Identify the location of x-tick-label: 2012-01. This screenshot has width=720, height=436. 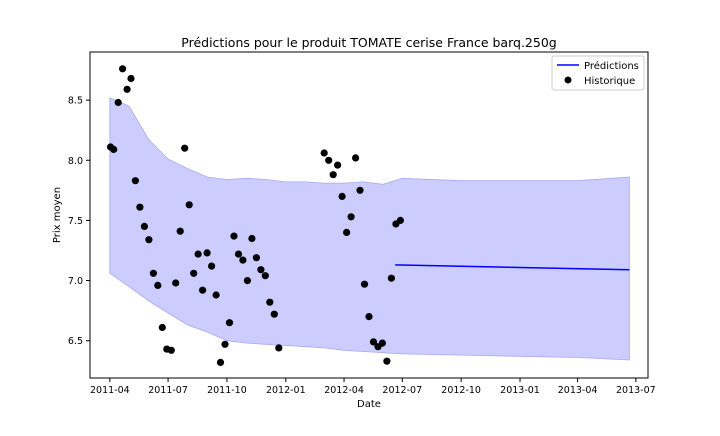
(286, 390).